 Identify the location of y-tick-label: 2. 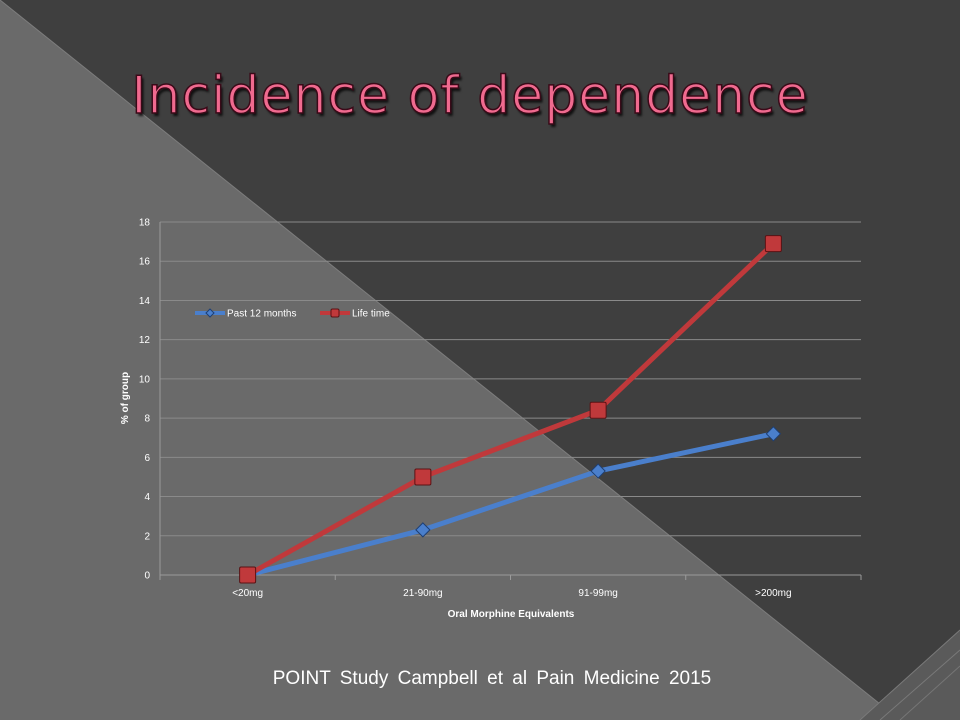
(147, 536).